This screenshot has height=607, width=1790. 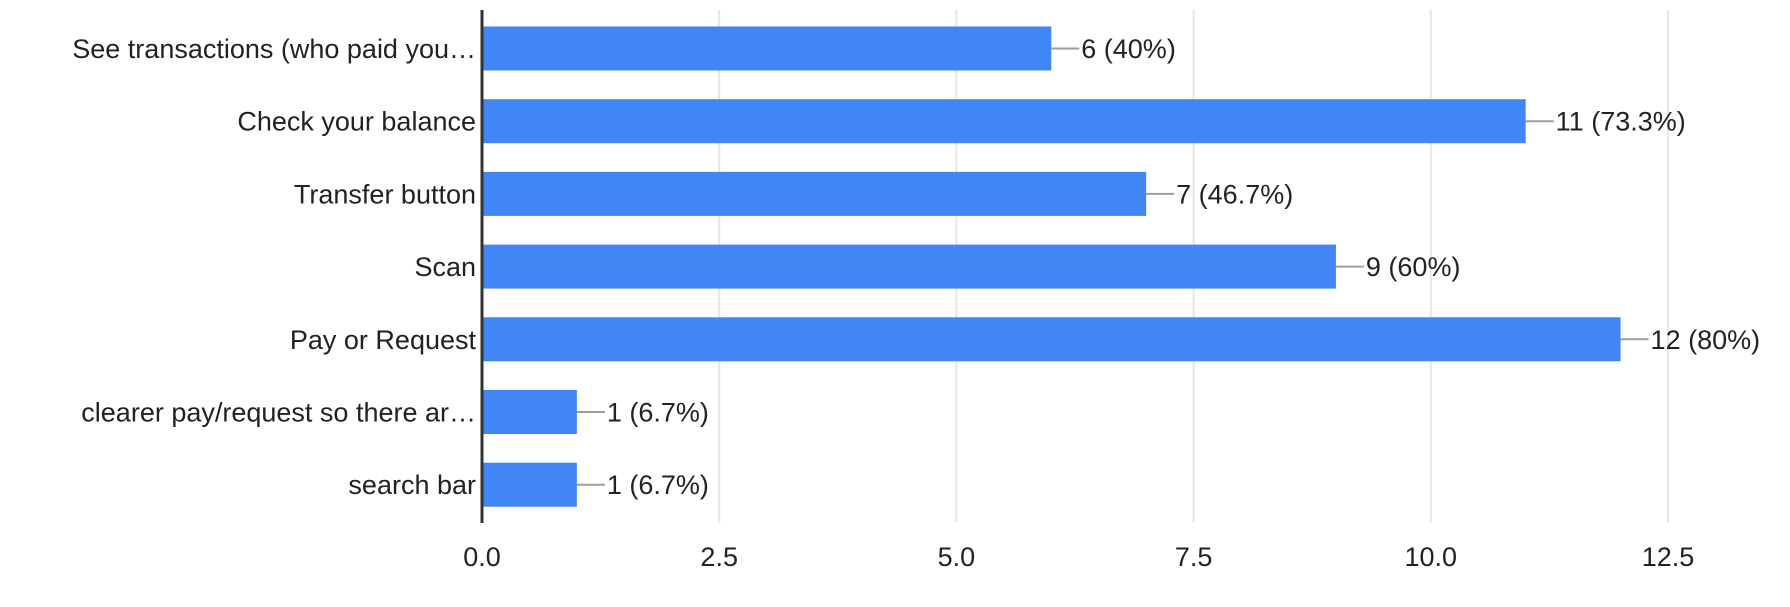 I want to click on category-label: search bar, so click(x=412, y=485).